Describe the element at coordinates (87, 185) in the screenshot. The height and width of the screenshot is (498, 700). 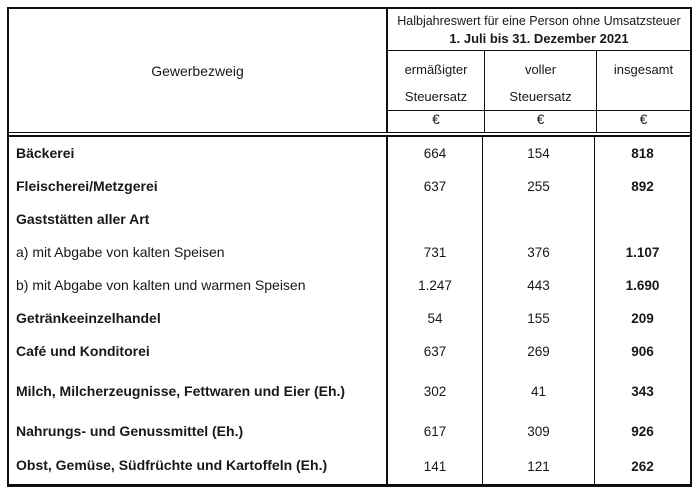
I see `row-label: Fleischerei/Metzgerei` at that location.